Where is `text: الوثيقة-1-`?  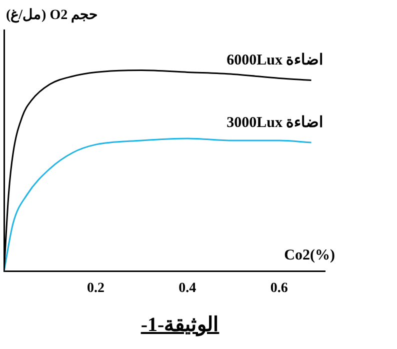 text: الوثيقة-1- is located at coordinates (180, 325).